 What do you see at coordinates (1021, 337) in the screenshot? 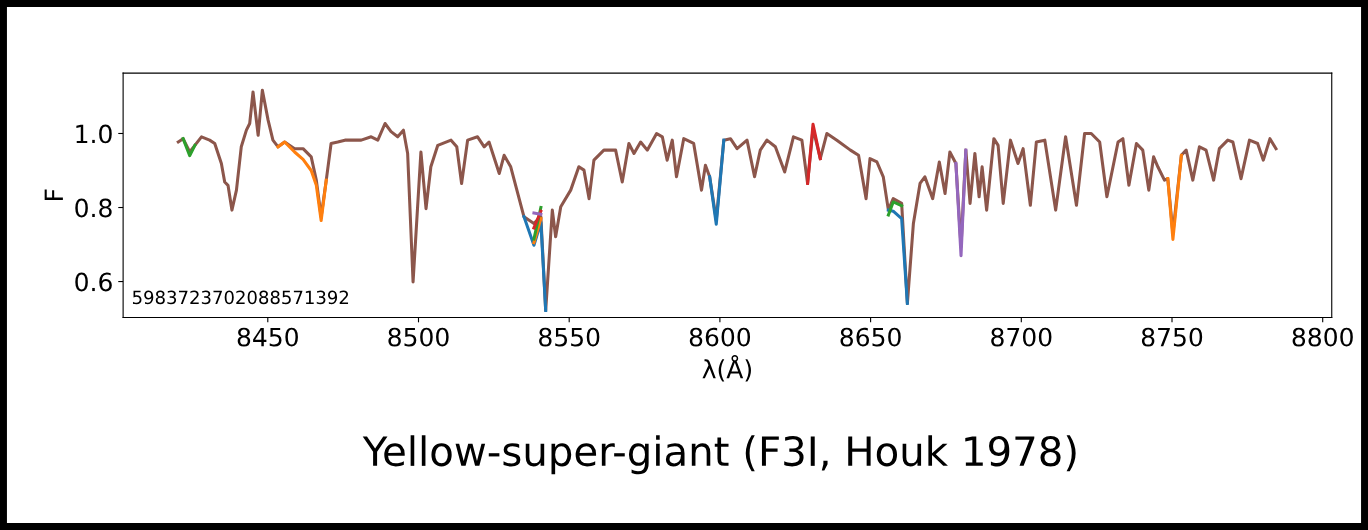
I see `x-tick-label: 8700` at bounding box center [1021, 337].